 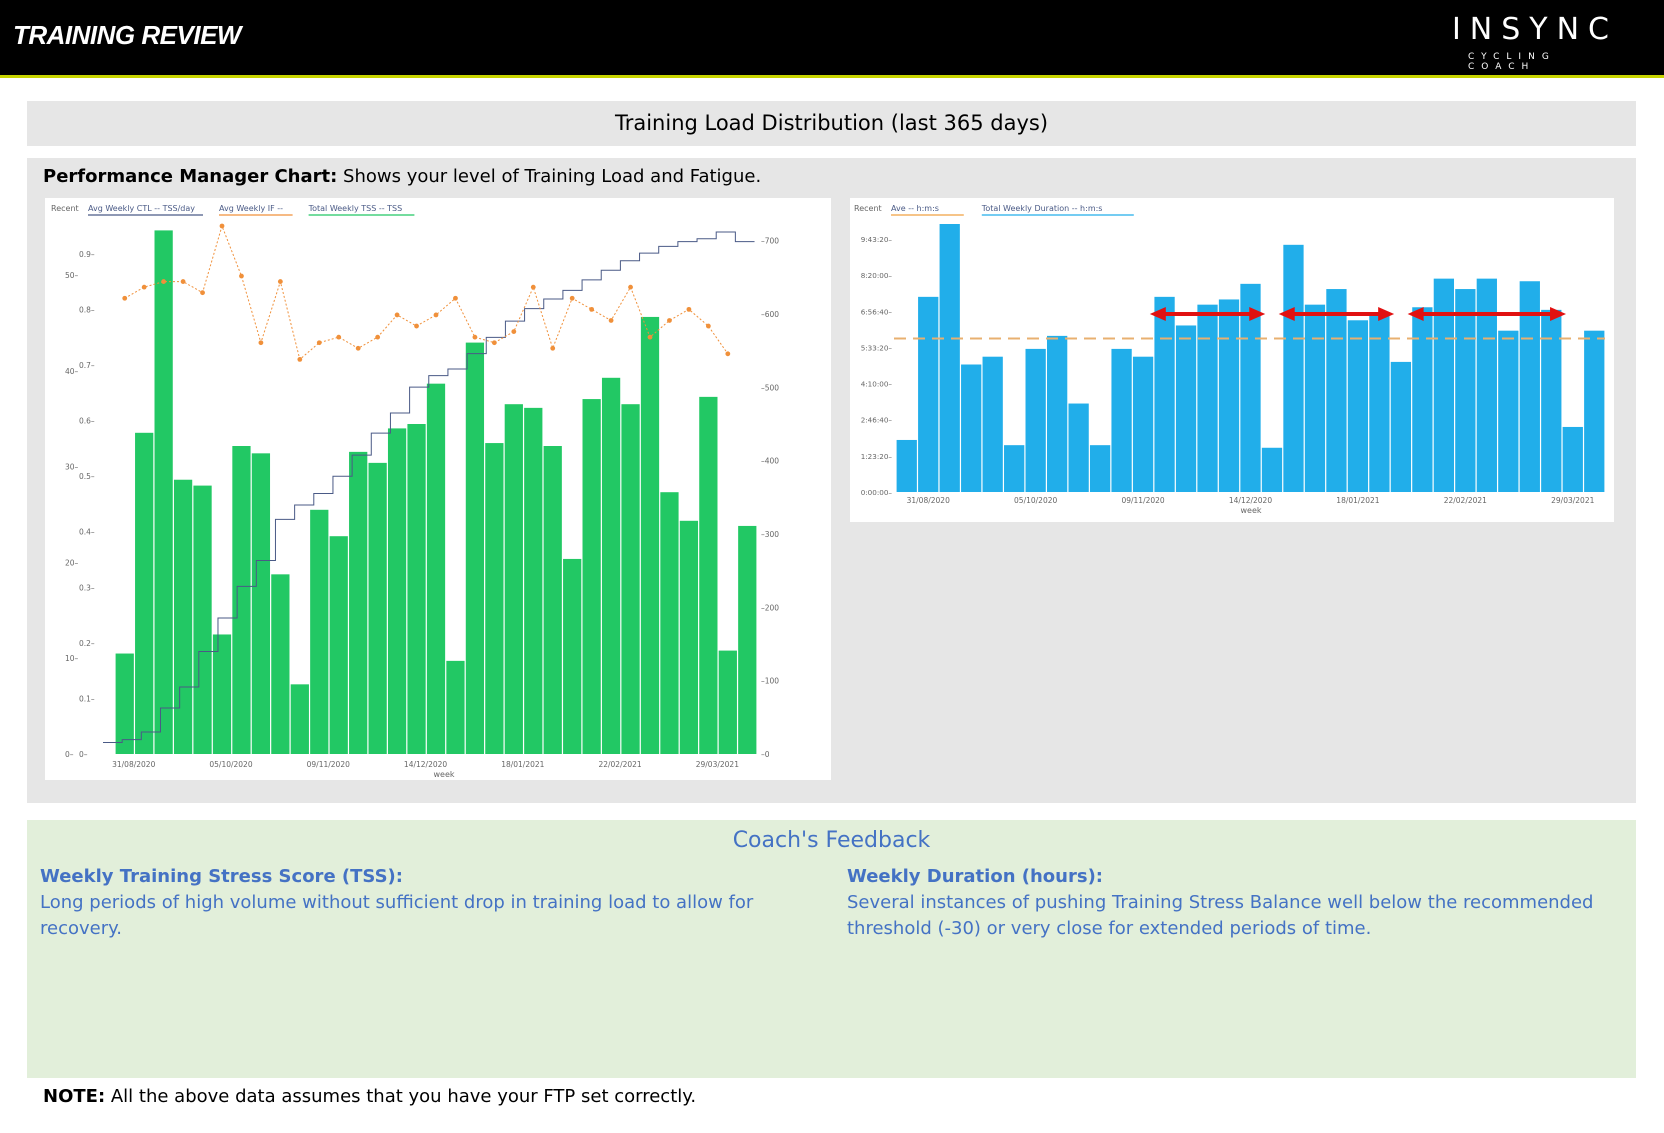 What do you see at coordinates (1465, 500) in the screenshot?
I see `x-tick-label: 22/02/2021` at bounding box center [1465, 500].